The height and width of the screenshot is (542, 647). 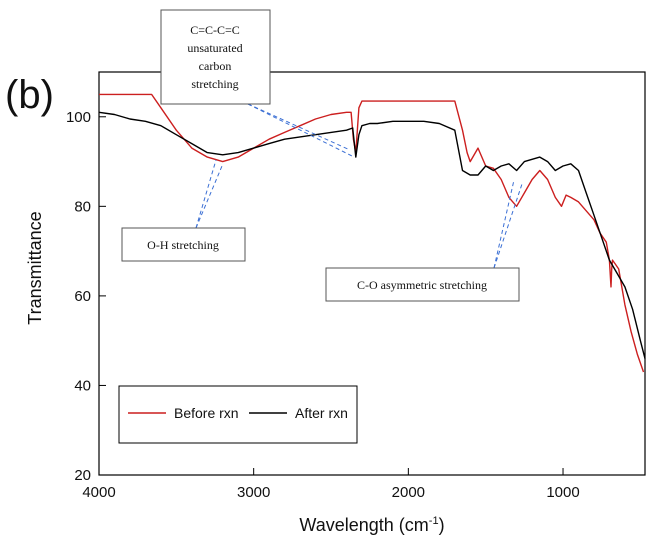 What do you see at coordinates (82, 385) in the screenshot?
I see `y-tick-label-40: 40` at bounding box center [82, 385].